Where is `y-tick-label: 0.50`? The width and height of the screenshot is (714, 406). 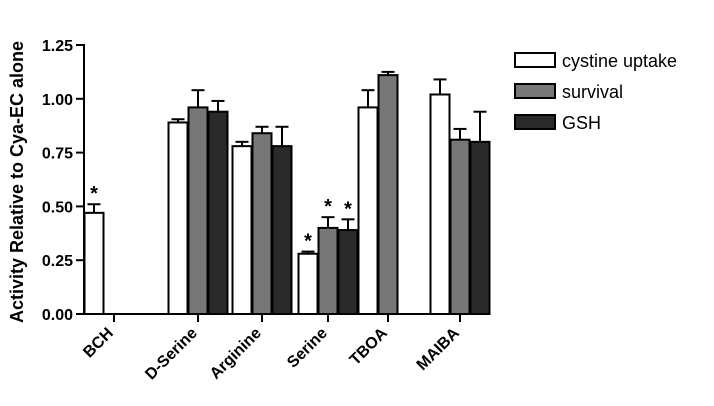
y-tick-label: 0.50 is located at coordinates (57, 207).